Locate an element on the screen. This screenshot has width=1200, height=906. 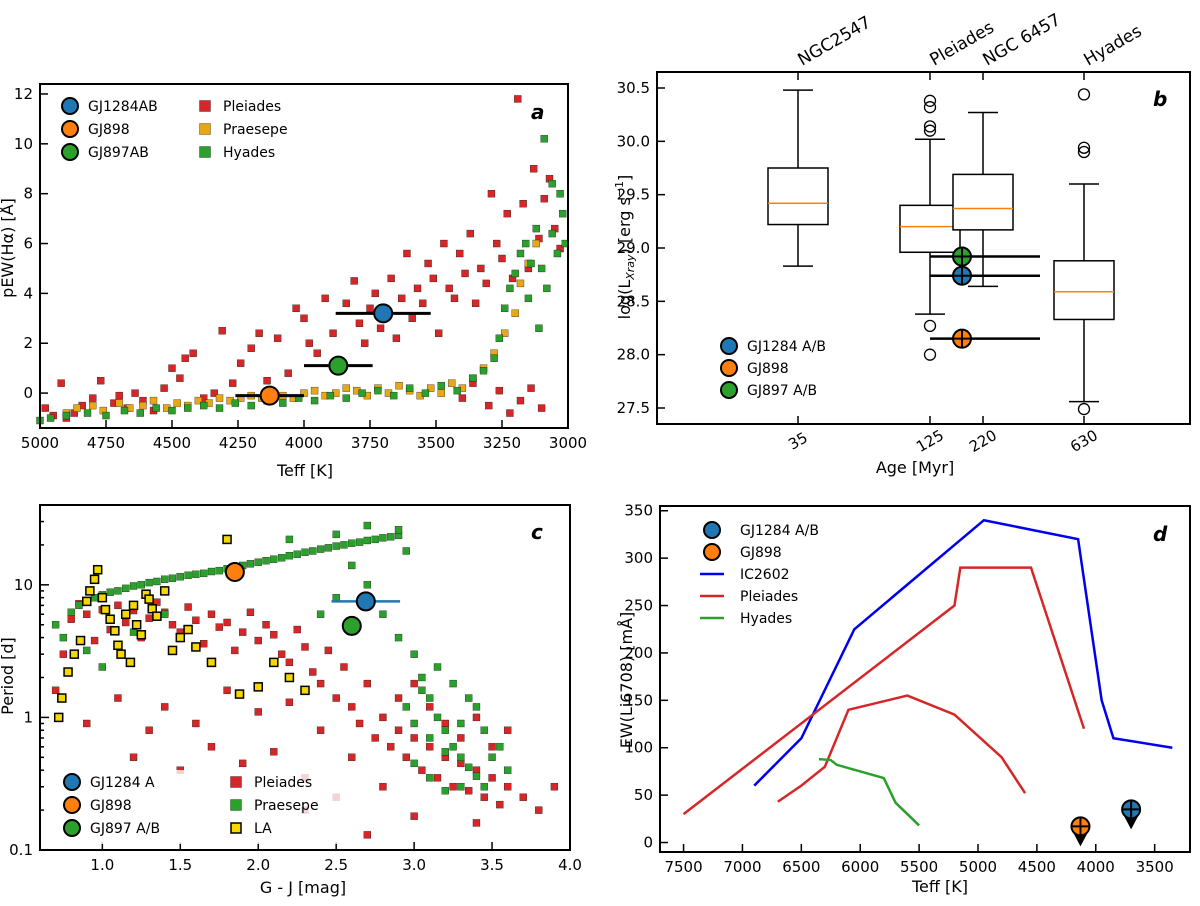
panel-b-ytick-label-27.5: 27.5 is located at coordinates (633, 408).